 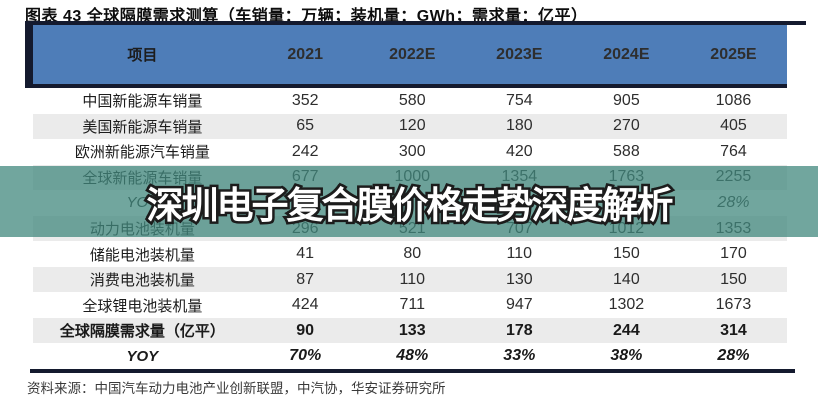 I want to click on cell-value: 580, so click(x=412, y=100).